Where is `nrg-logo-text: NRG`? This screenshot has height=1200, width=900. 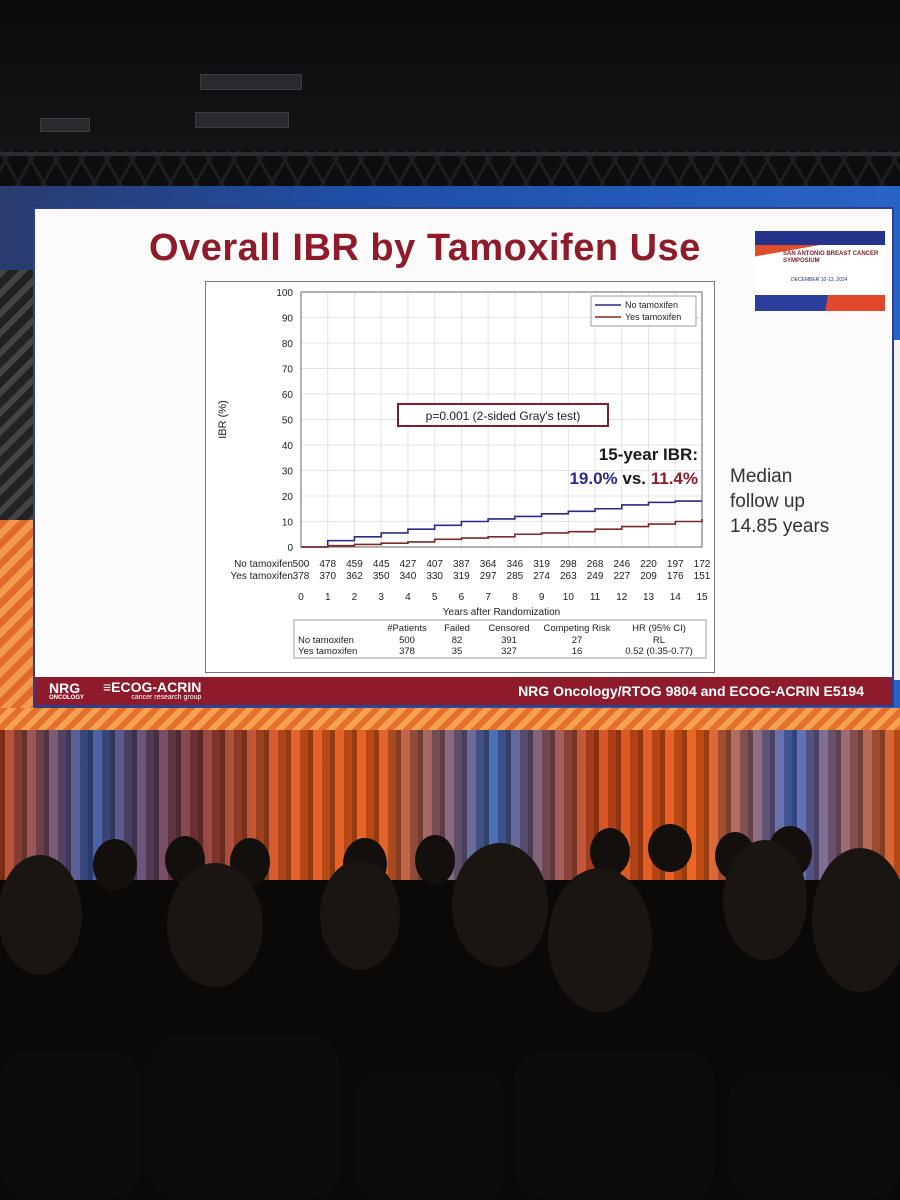 nrg-logo-text: NRG is located at coordinates (65, 688).